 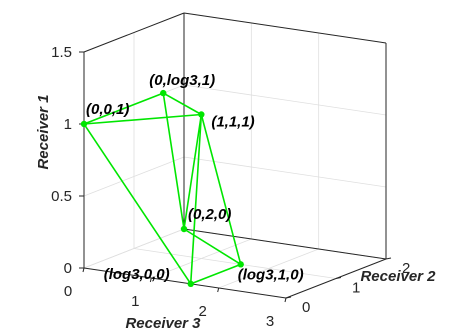 I want to click on z-tick-label: 0.5, so click(x=61, y=196).